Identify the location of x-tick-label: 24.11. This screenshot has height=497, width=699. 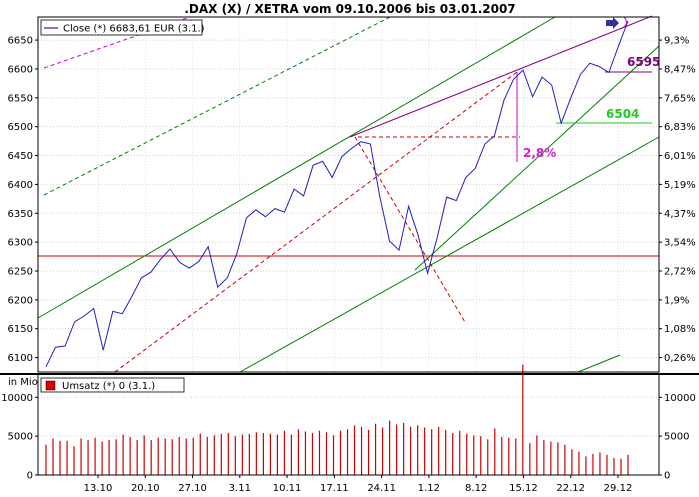
(381, 488).